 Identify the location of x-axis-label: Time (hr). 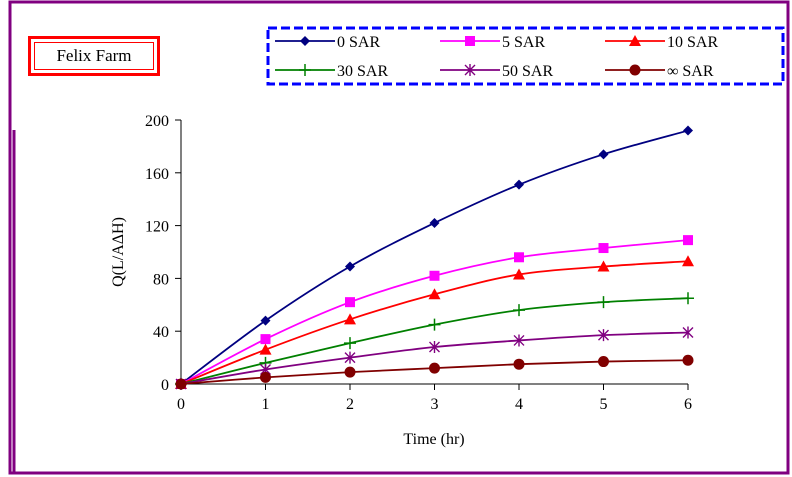
(433, 439).